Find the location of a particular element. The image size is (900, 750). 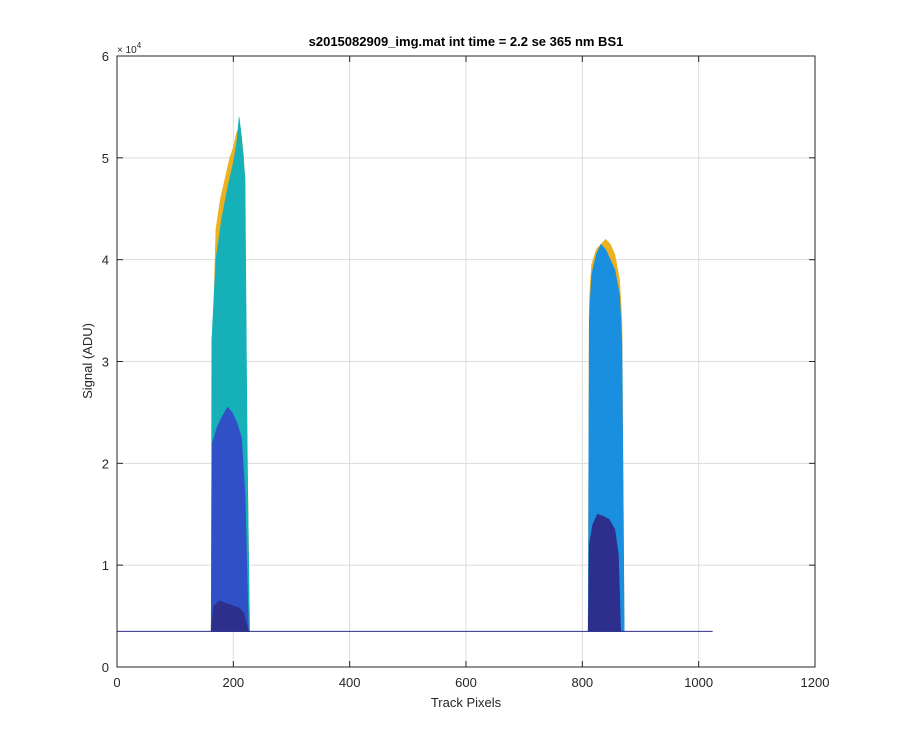

x-tick-label: 800 is located at coordinates (582, 682).